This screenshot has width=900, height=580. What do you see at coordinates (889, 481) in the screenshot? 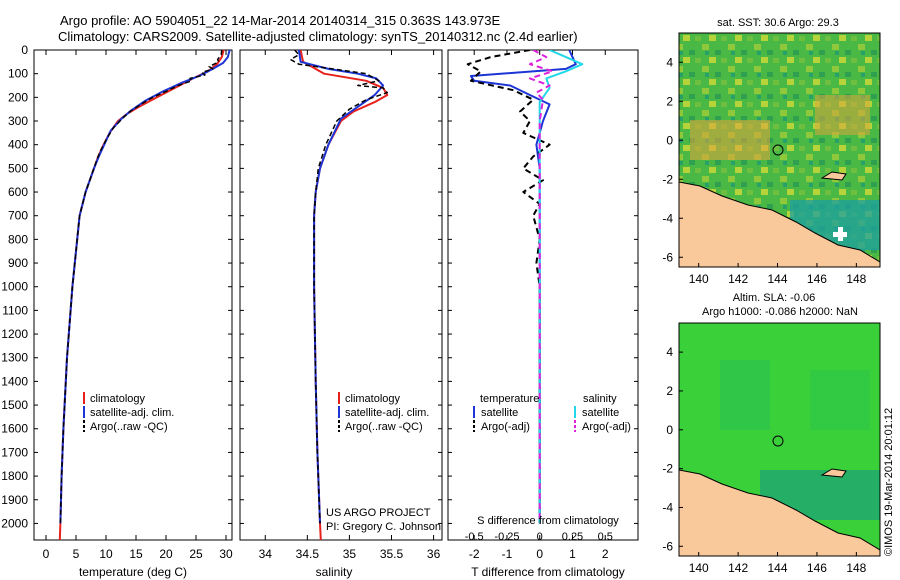
I see `imos-timestamp: ©IMOS 19-Mar-2014 20:01:12` at bounding box center [889, 481].